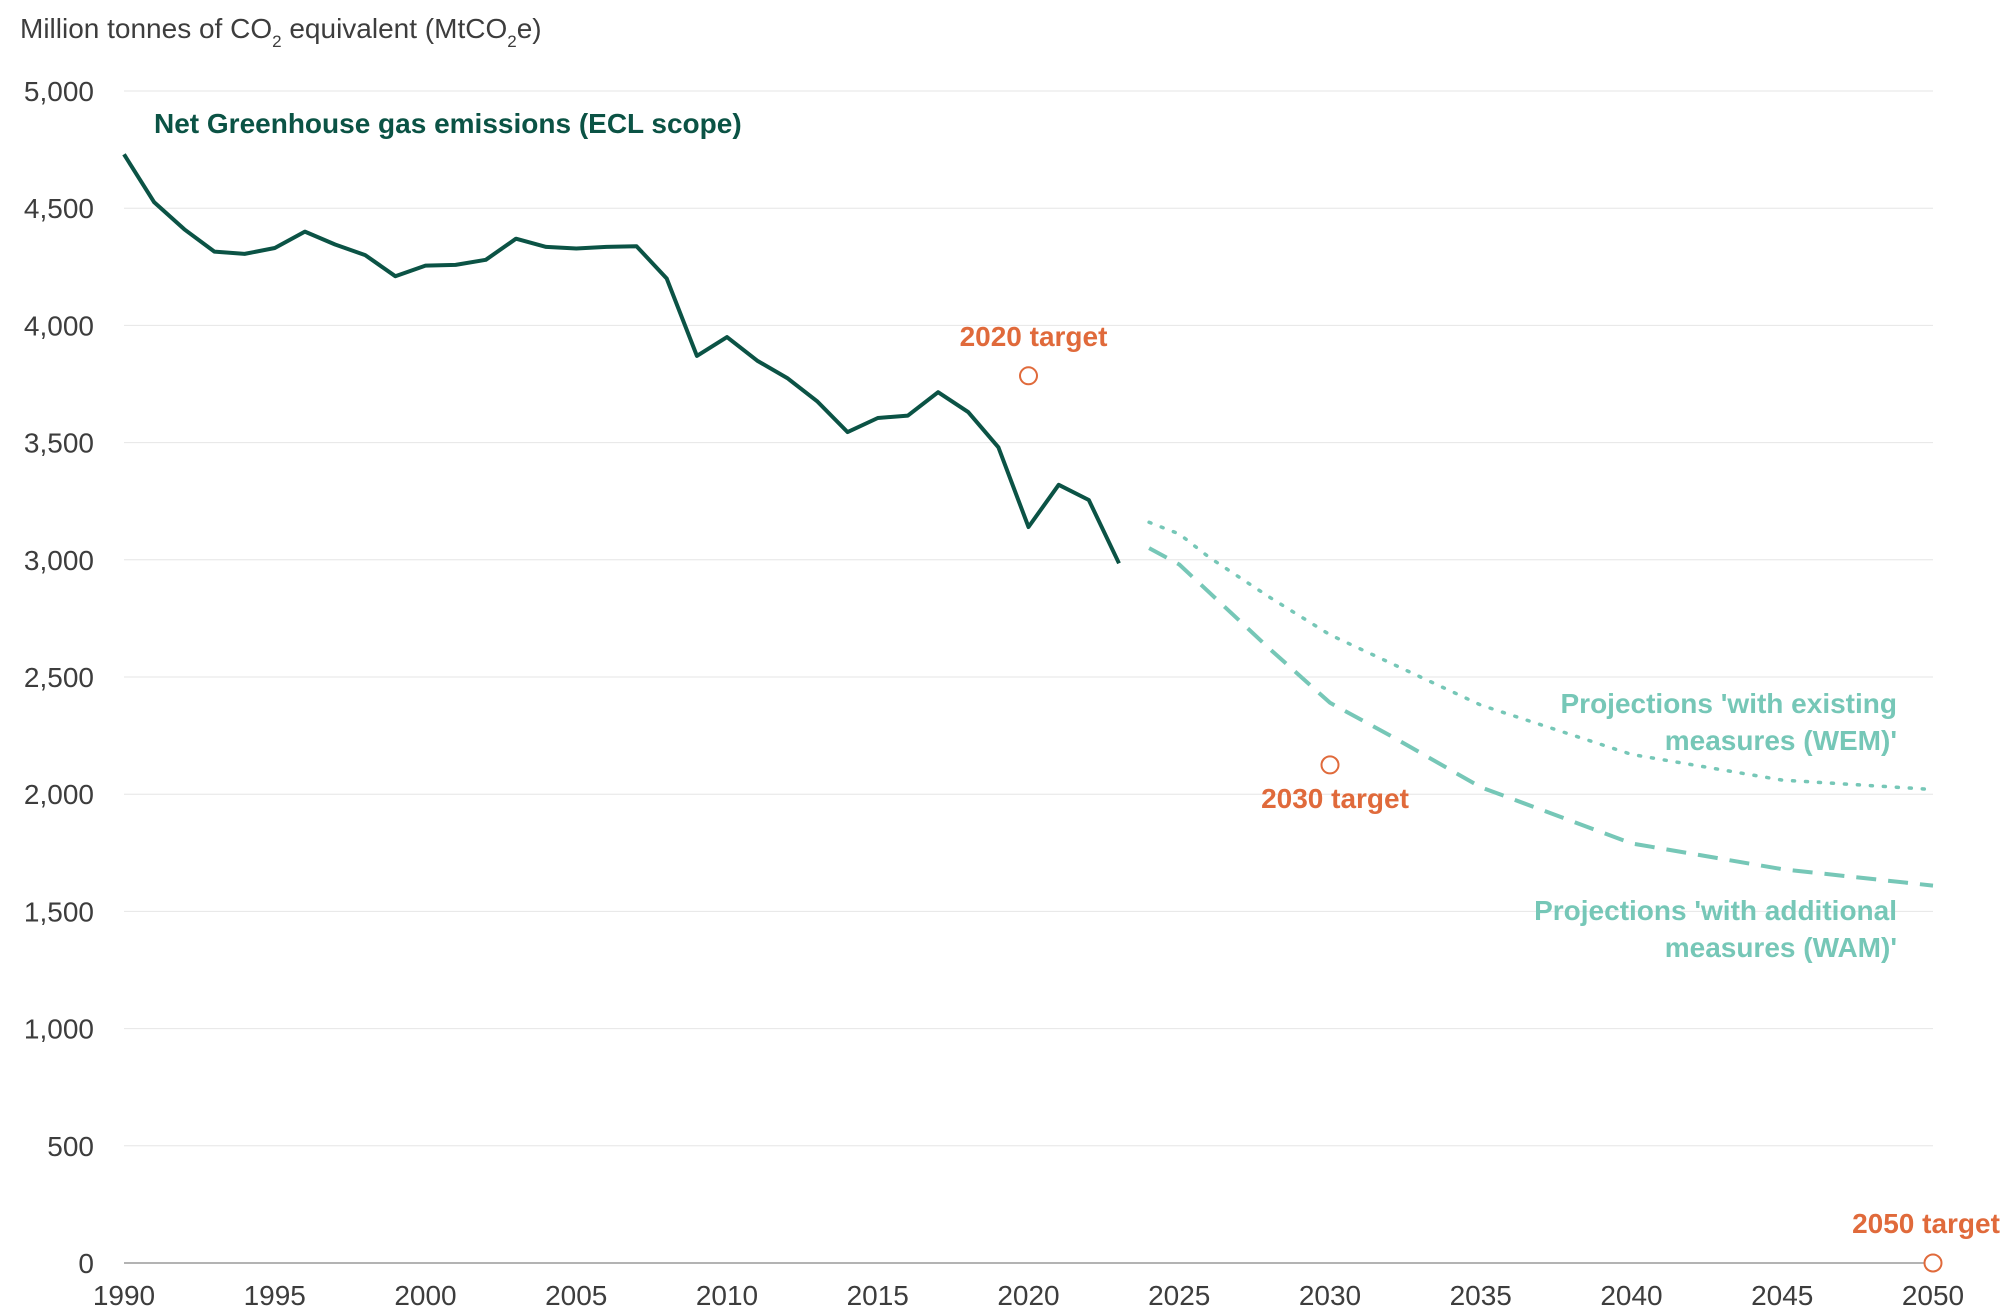  I want to click on x-tick-label: 2005, so click(576, 1295).